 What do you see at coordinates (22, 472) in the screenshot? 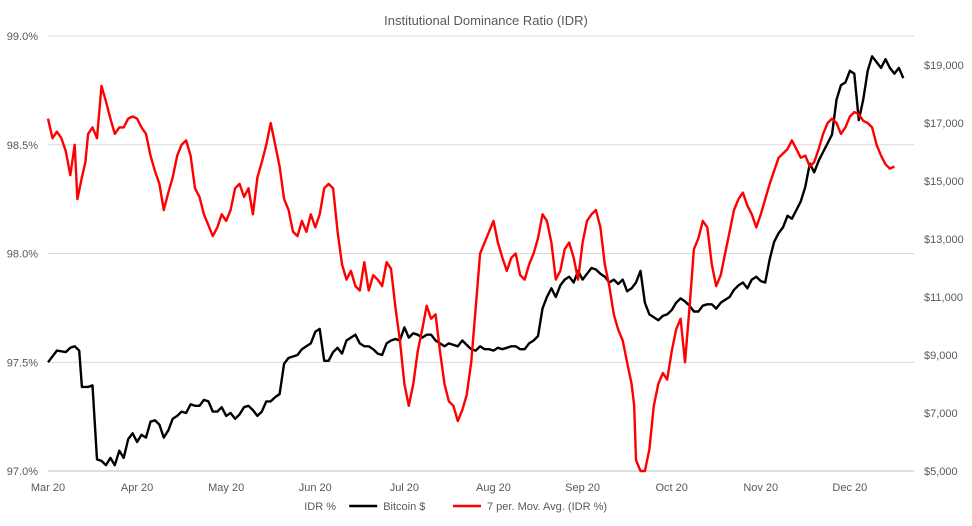
I see `left-tick-label: 97.0%` at bounding box center [22, 472].